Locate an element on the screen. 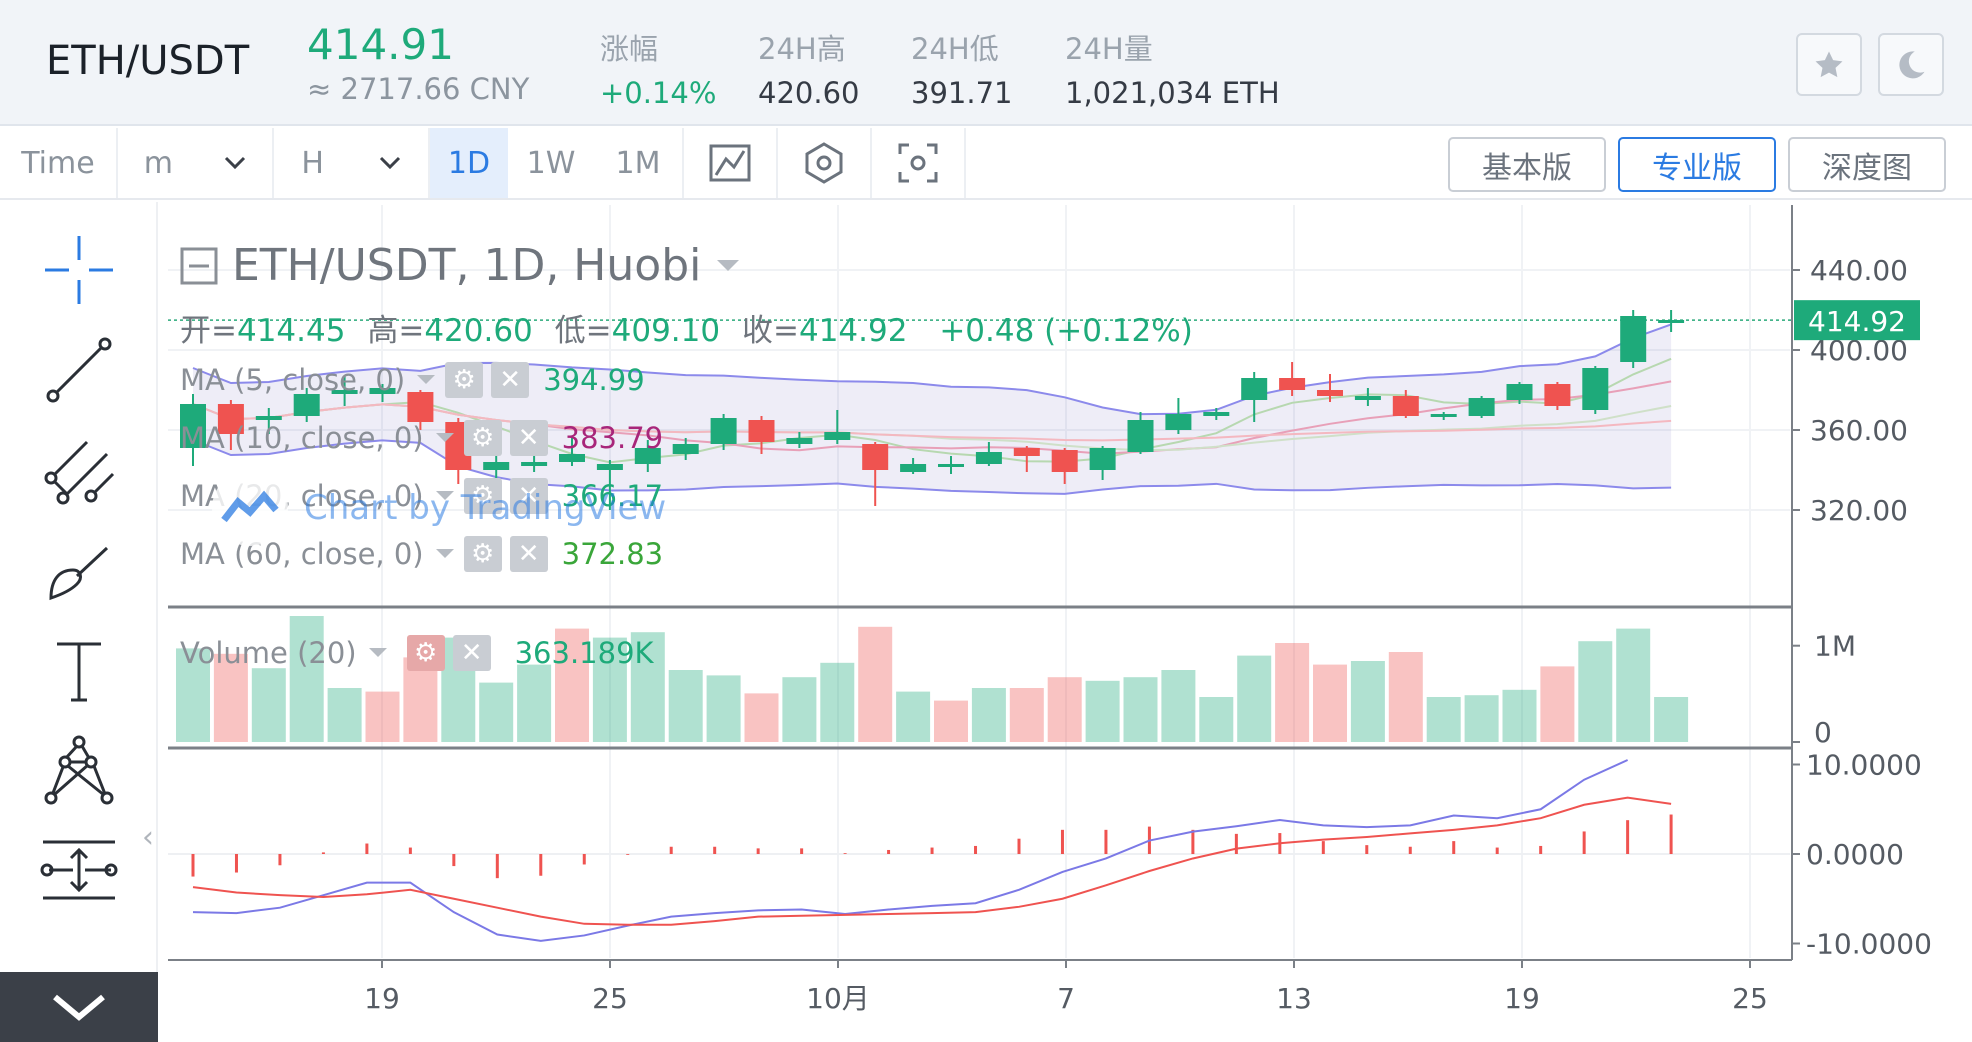  close-value: 414.92 is located at coordinates (853, 331).